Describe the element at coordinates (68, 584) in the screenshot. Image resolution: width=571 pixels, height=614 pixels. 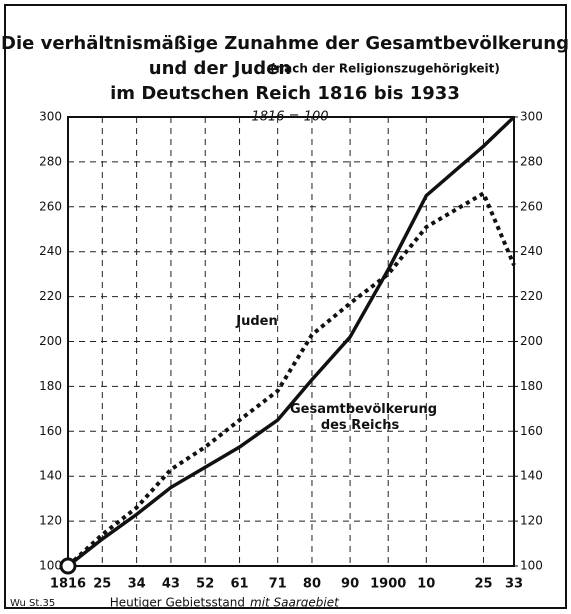
I see `x-tick-label: 1816` at that location.